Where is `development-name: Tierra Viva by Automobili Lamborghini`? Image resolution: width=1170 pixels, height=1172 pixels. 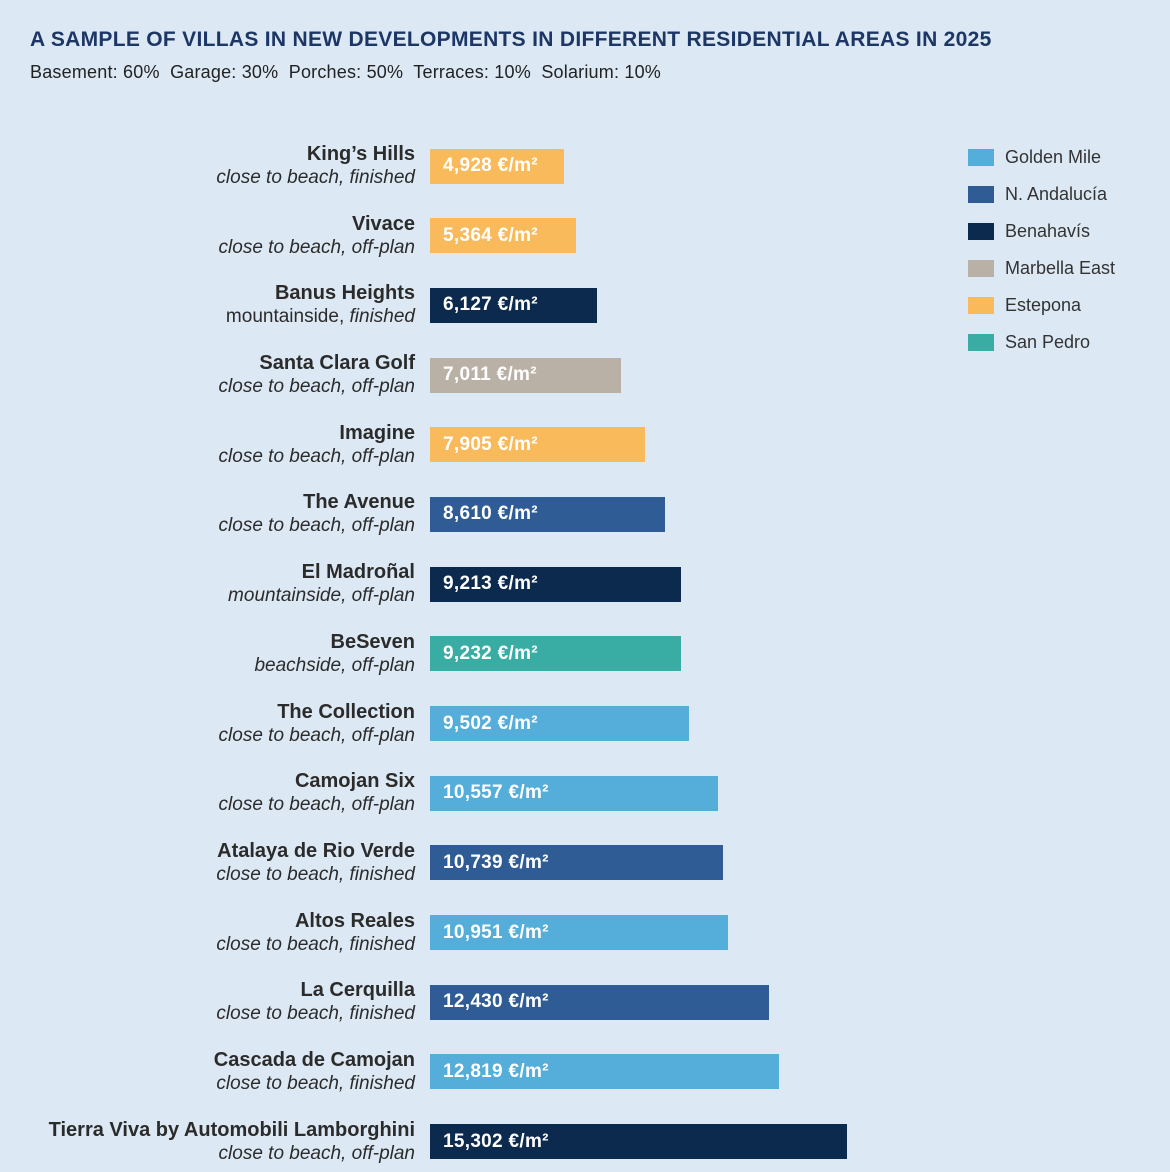
development-name: Tierra Viva by Automobili Lamborghini is located at coordinates (231, 1129).